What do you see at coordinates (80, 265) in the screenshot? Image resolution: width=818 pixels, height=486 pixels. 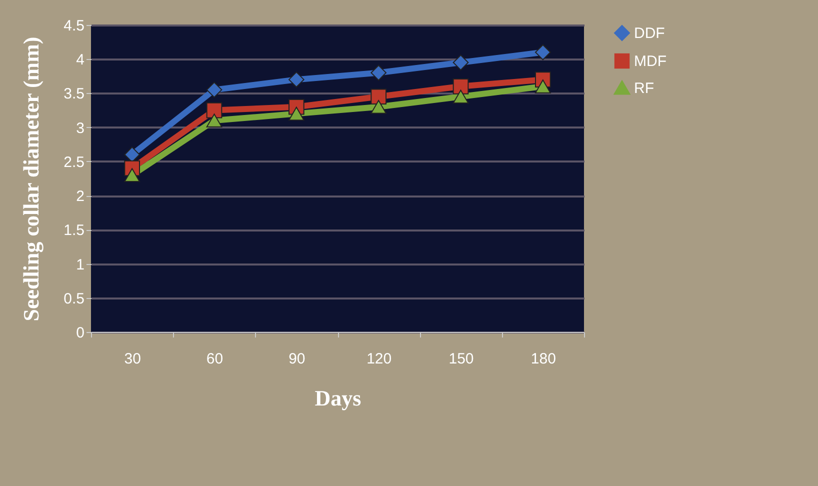 I see `y-tick-label: 1` at bounding box center [80, 265].